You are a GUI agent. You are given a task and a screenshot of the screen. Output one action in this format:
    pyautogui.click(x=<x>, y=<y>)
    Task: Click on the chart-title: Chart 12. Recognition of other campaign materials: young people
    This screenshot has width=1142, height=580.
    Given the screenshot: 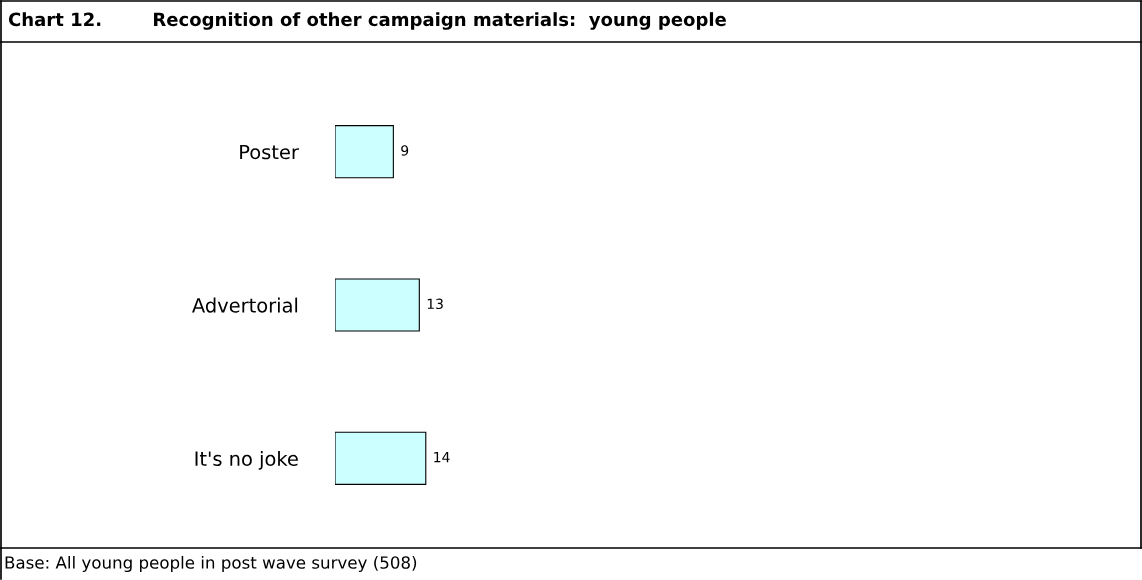 What is the action you would take?
    pyautogui.click(x=367, y=21)
    